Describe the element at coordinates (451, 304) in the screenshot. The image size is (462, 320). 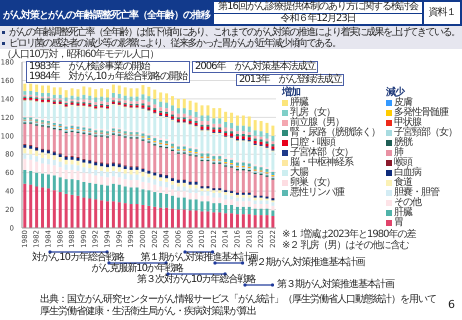
I see `text: 6` at that location.